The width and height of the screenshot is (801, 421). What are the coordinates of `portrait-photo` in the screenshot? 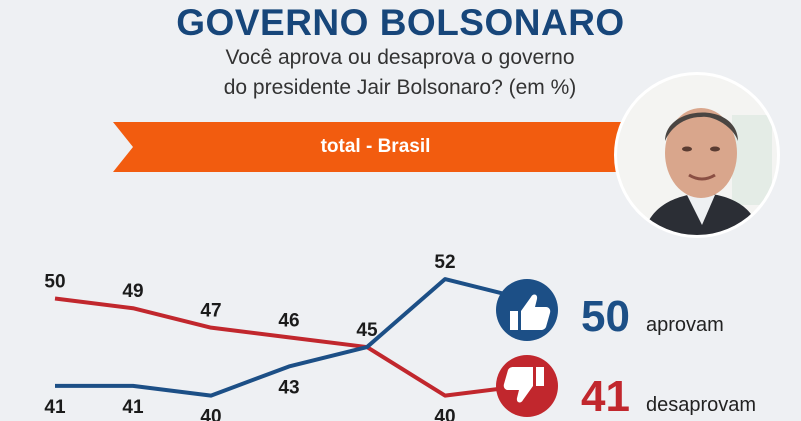 It's located at (697, 155).